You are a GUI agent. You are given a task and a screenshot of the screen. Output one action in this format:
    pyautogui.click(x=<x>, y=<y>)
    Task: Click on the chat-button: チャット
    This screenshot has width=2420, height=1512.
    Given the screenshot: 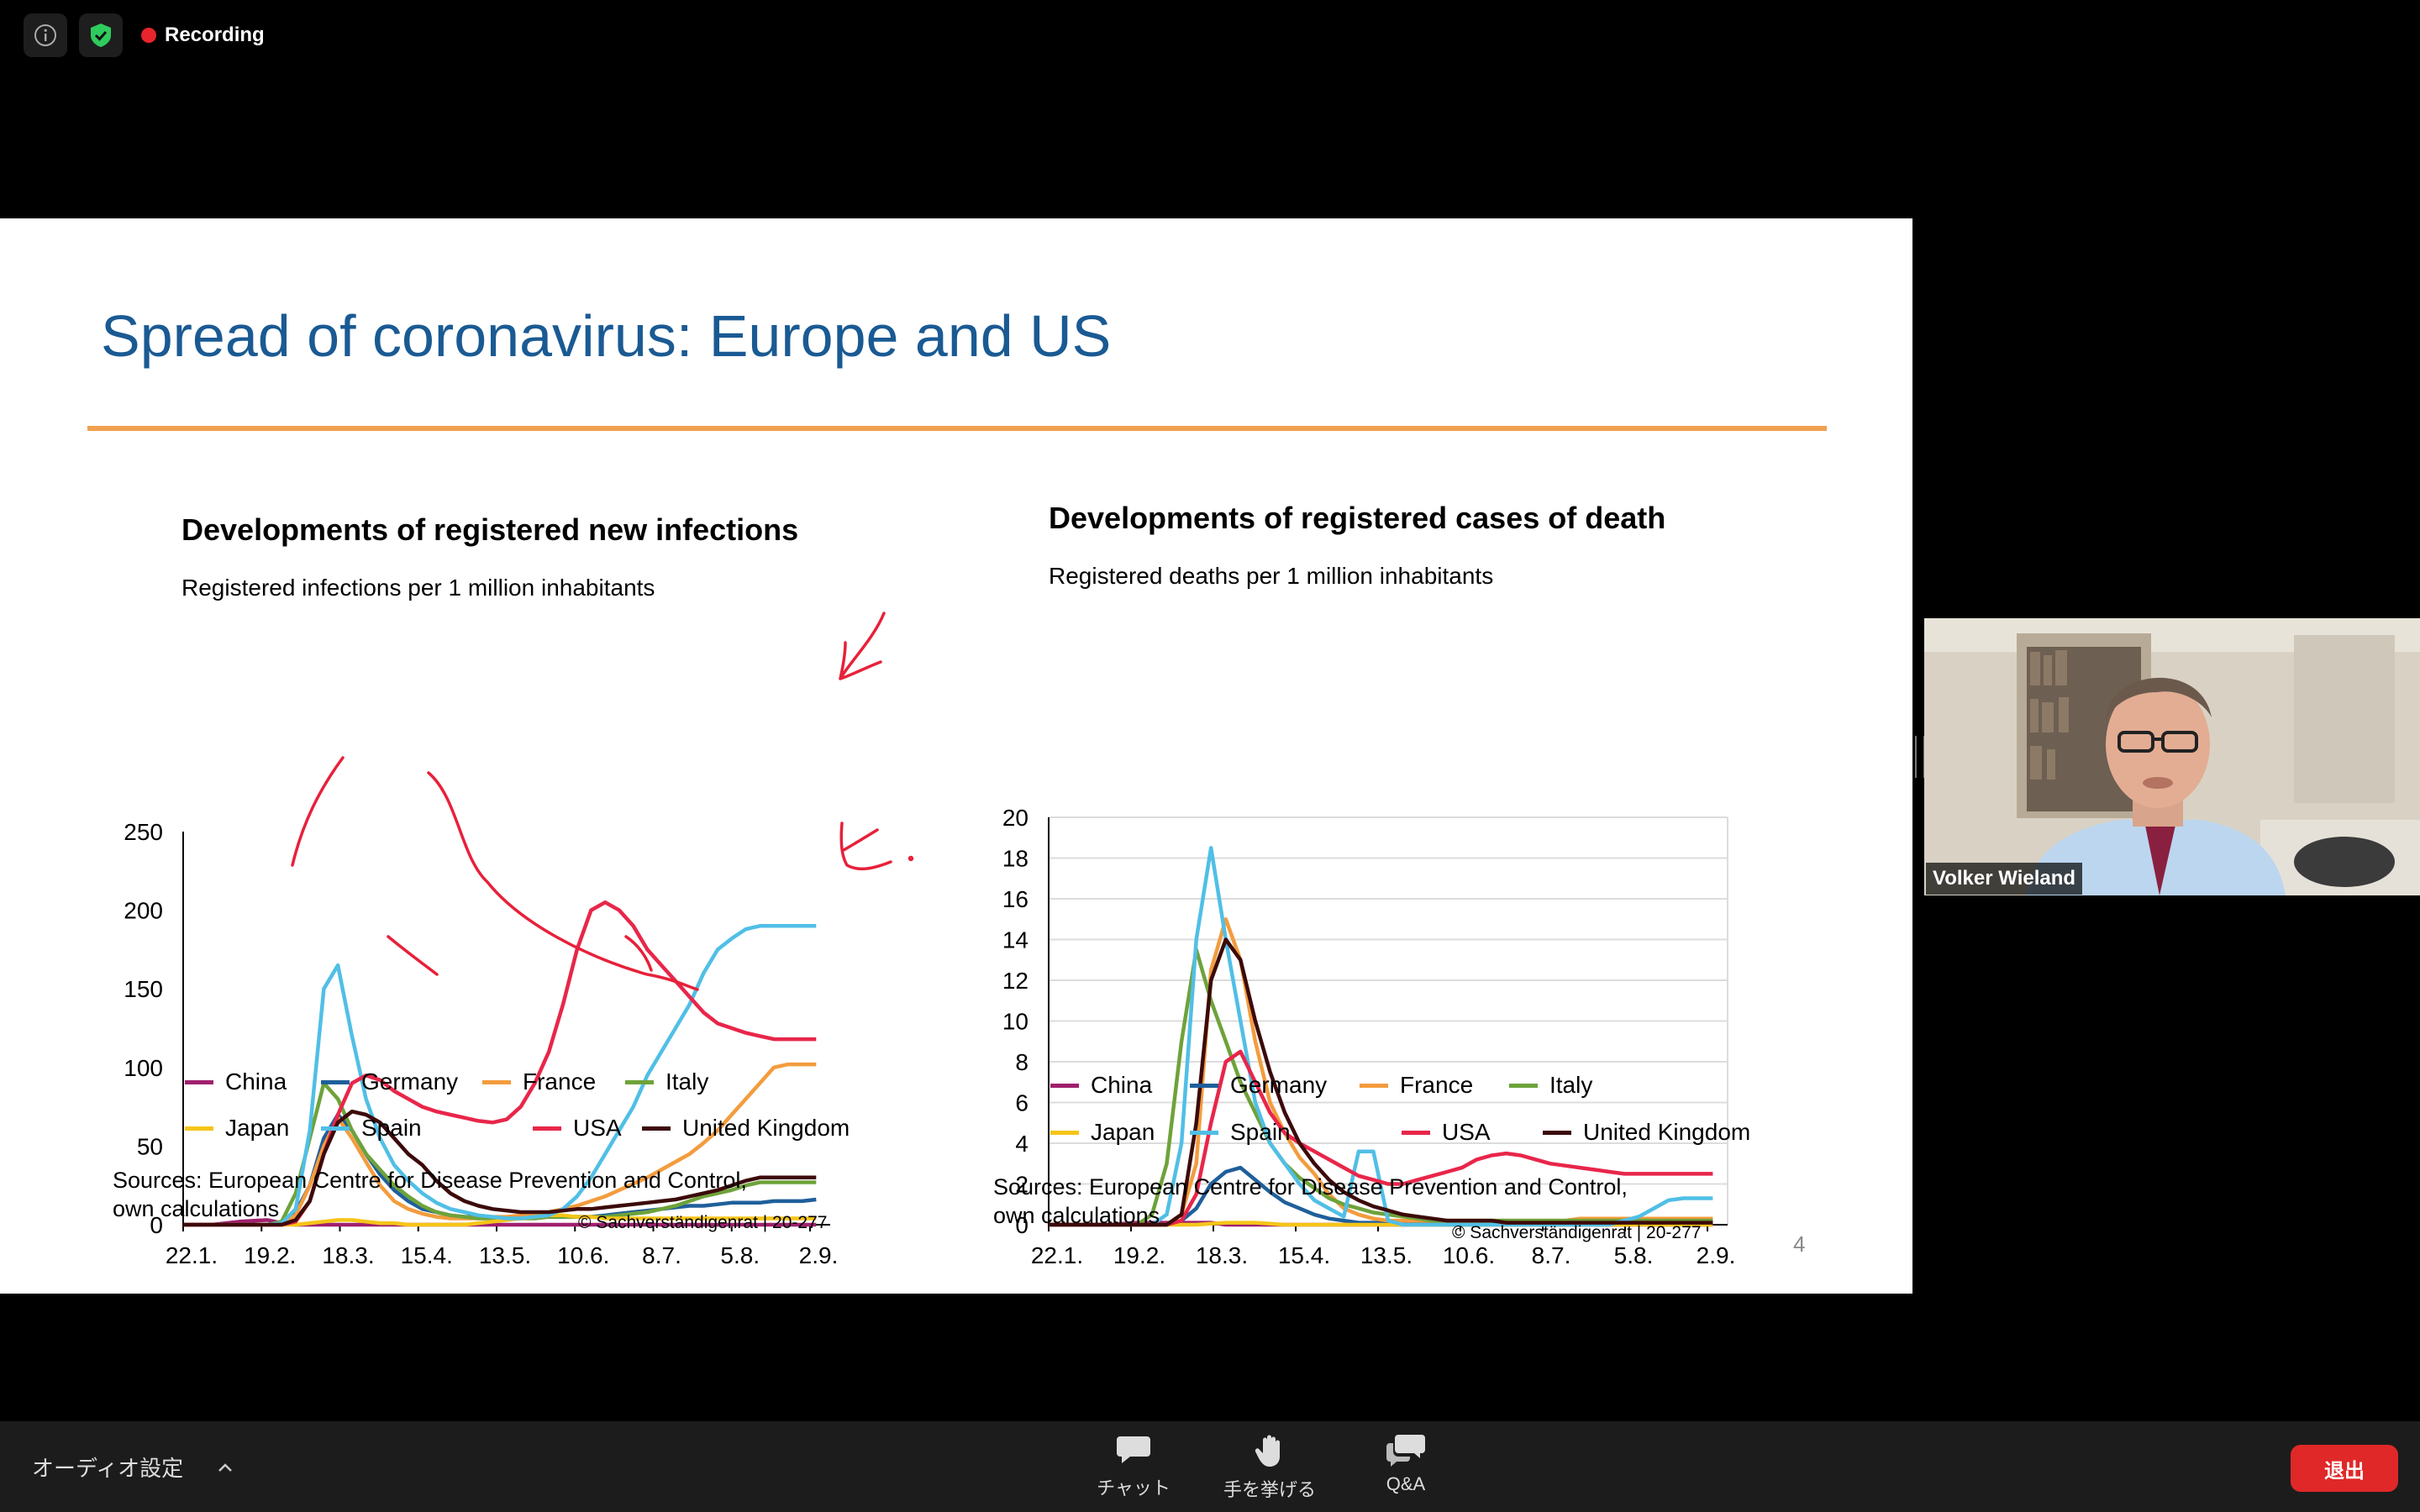 What is the action you would take?
    pyautogui.click(x=1134, y=1466)
    